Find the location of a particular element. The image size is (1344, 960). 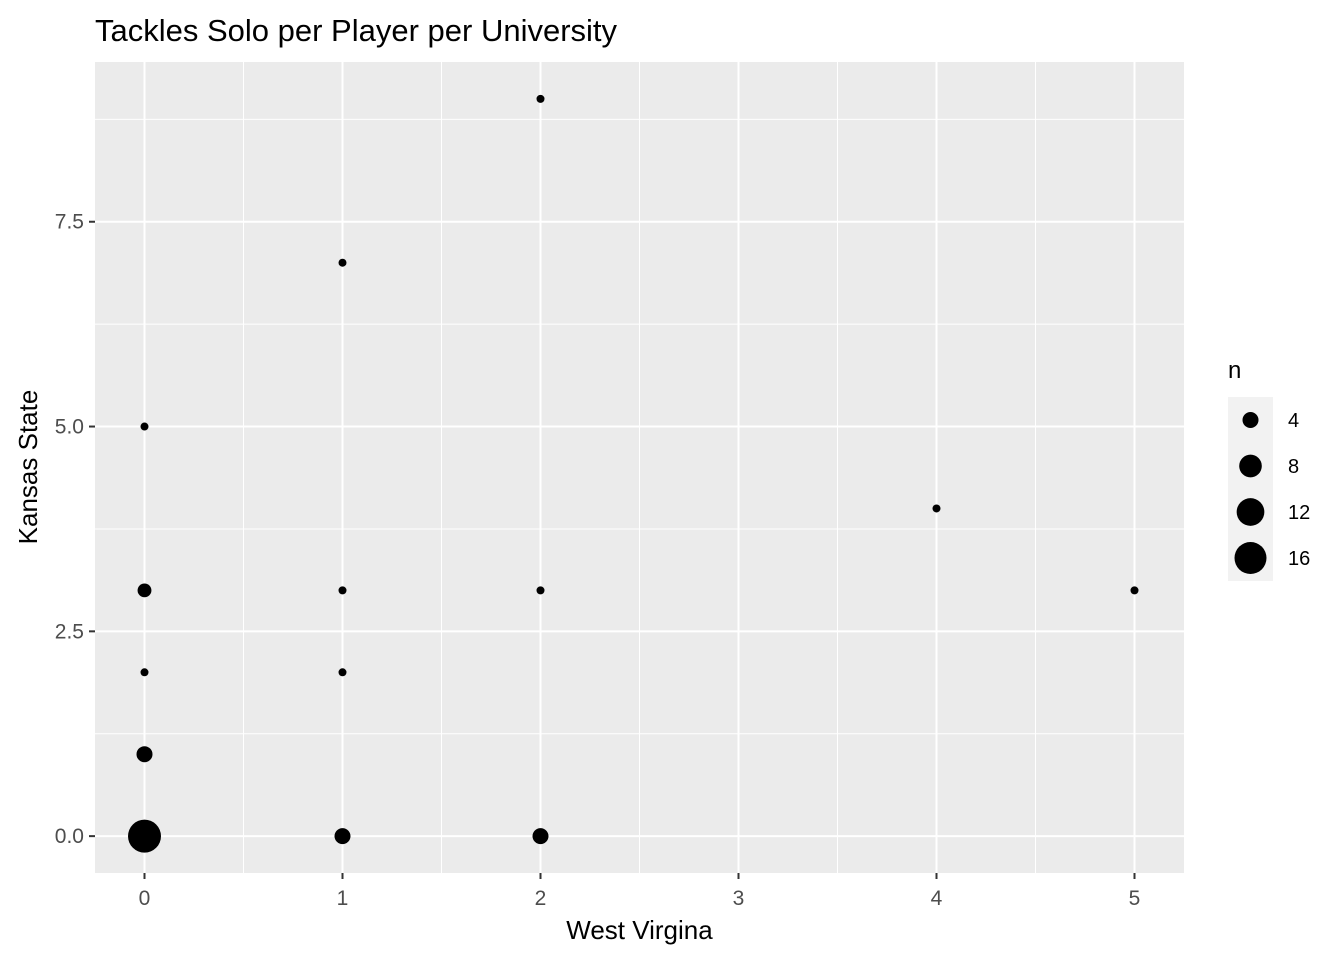

y-tick-label: 5.0 is located at coordinates (69, 427).